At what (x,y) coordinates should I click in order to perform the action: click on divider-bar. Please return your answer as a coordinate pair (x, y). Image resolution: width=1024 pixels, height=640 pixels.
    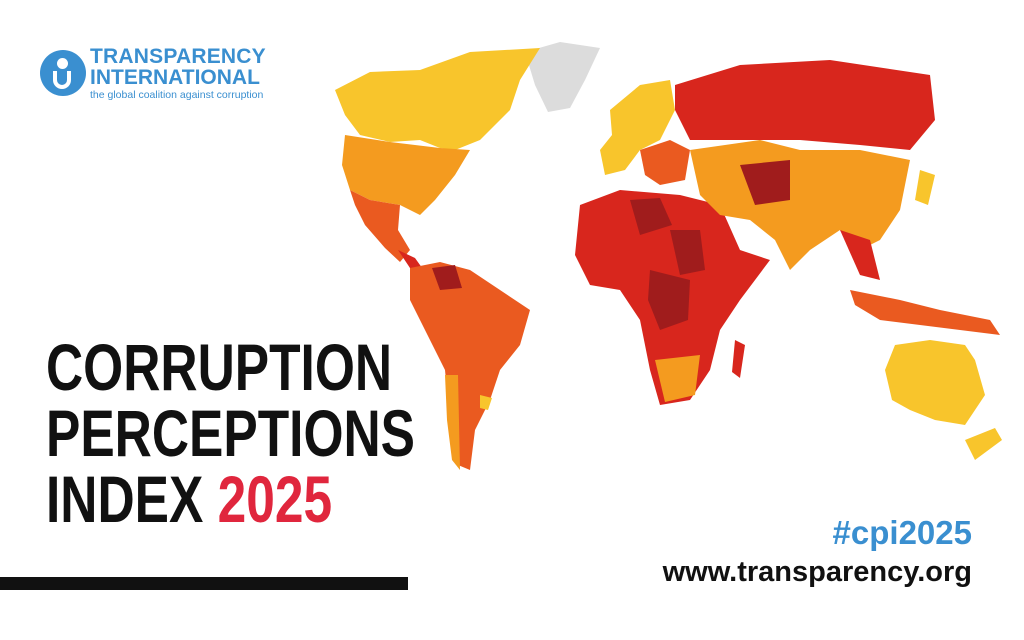
    Looking at the image, I should click on (204, 583).